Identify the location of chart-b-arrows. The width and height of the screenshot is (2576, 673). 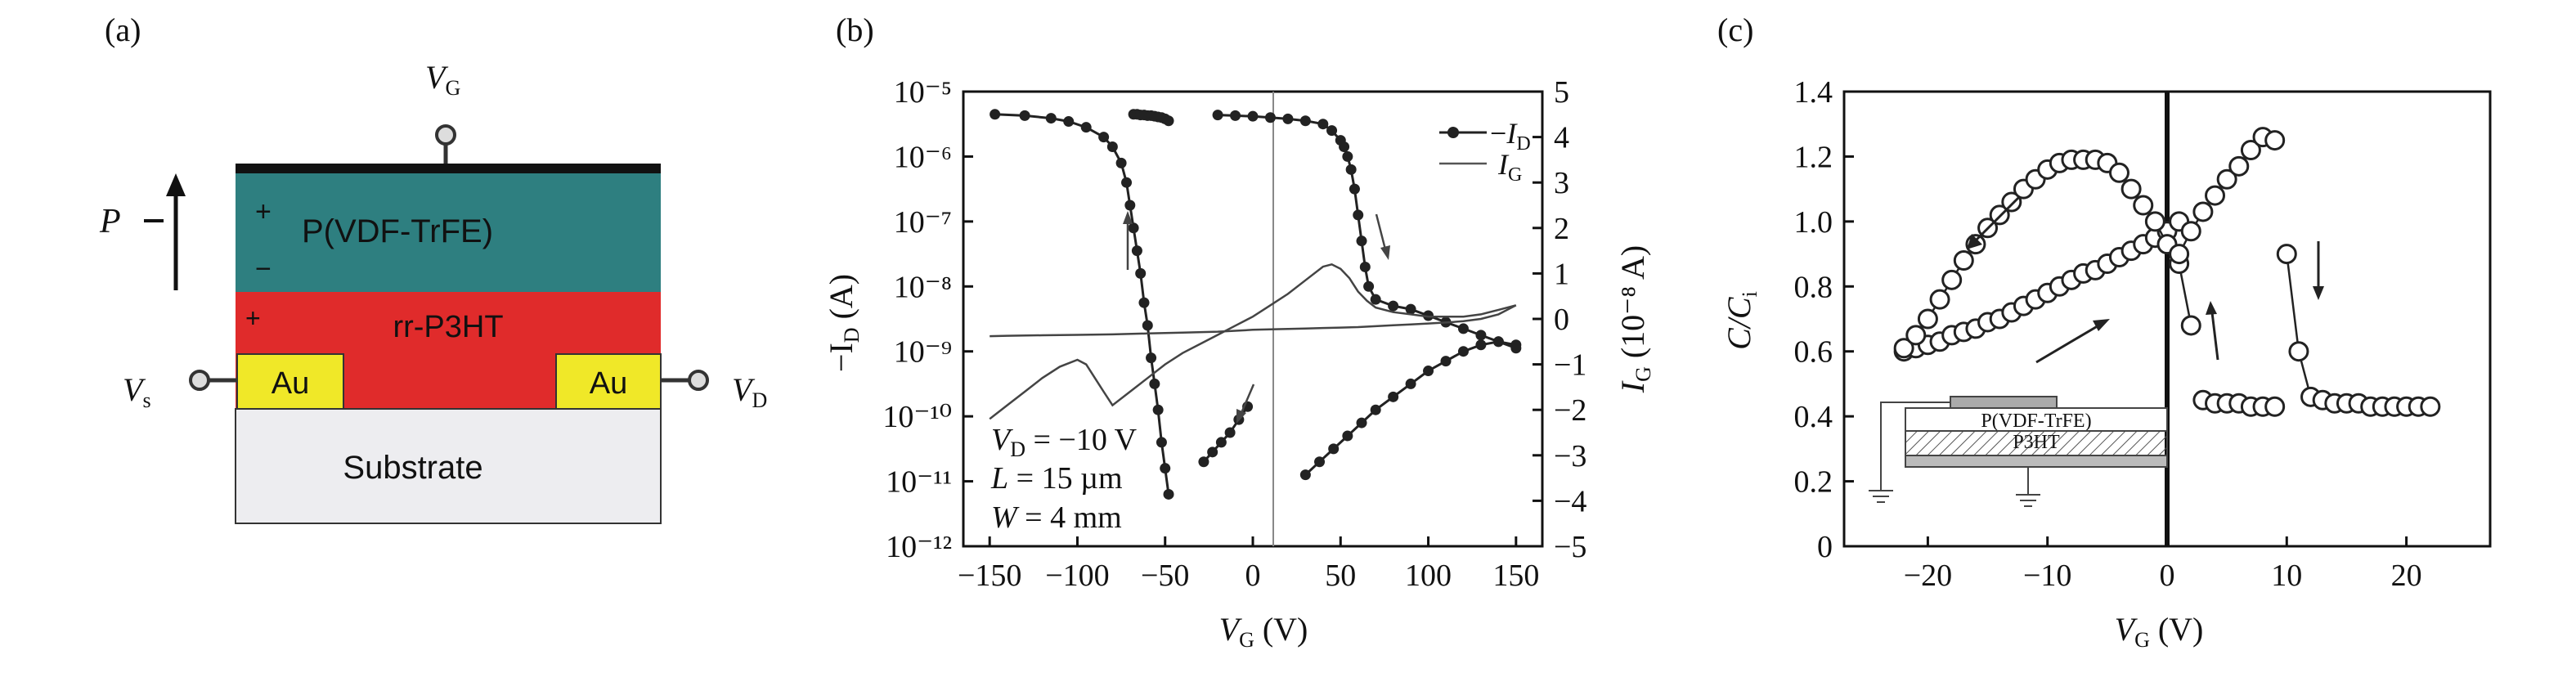
(1256, 317).